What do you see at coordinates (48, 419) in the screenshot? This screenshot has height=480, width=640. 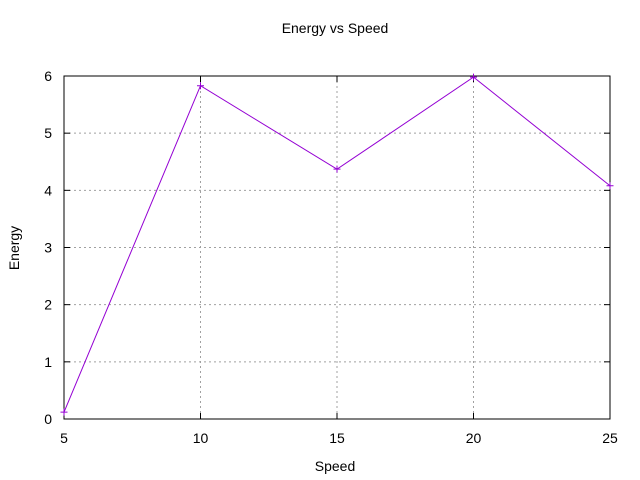 I see `y-tick-label: 0` at bounding box center [48, 419].